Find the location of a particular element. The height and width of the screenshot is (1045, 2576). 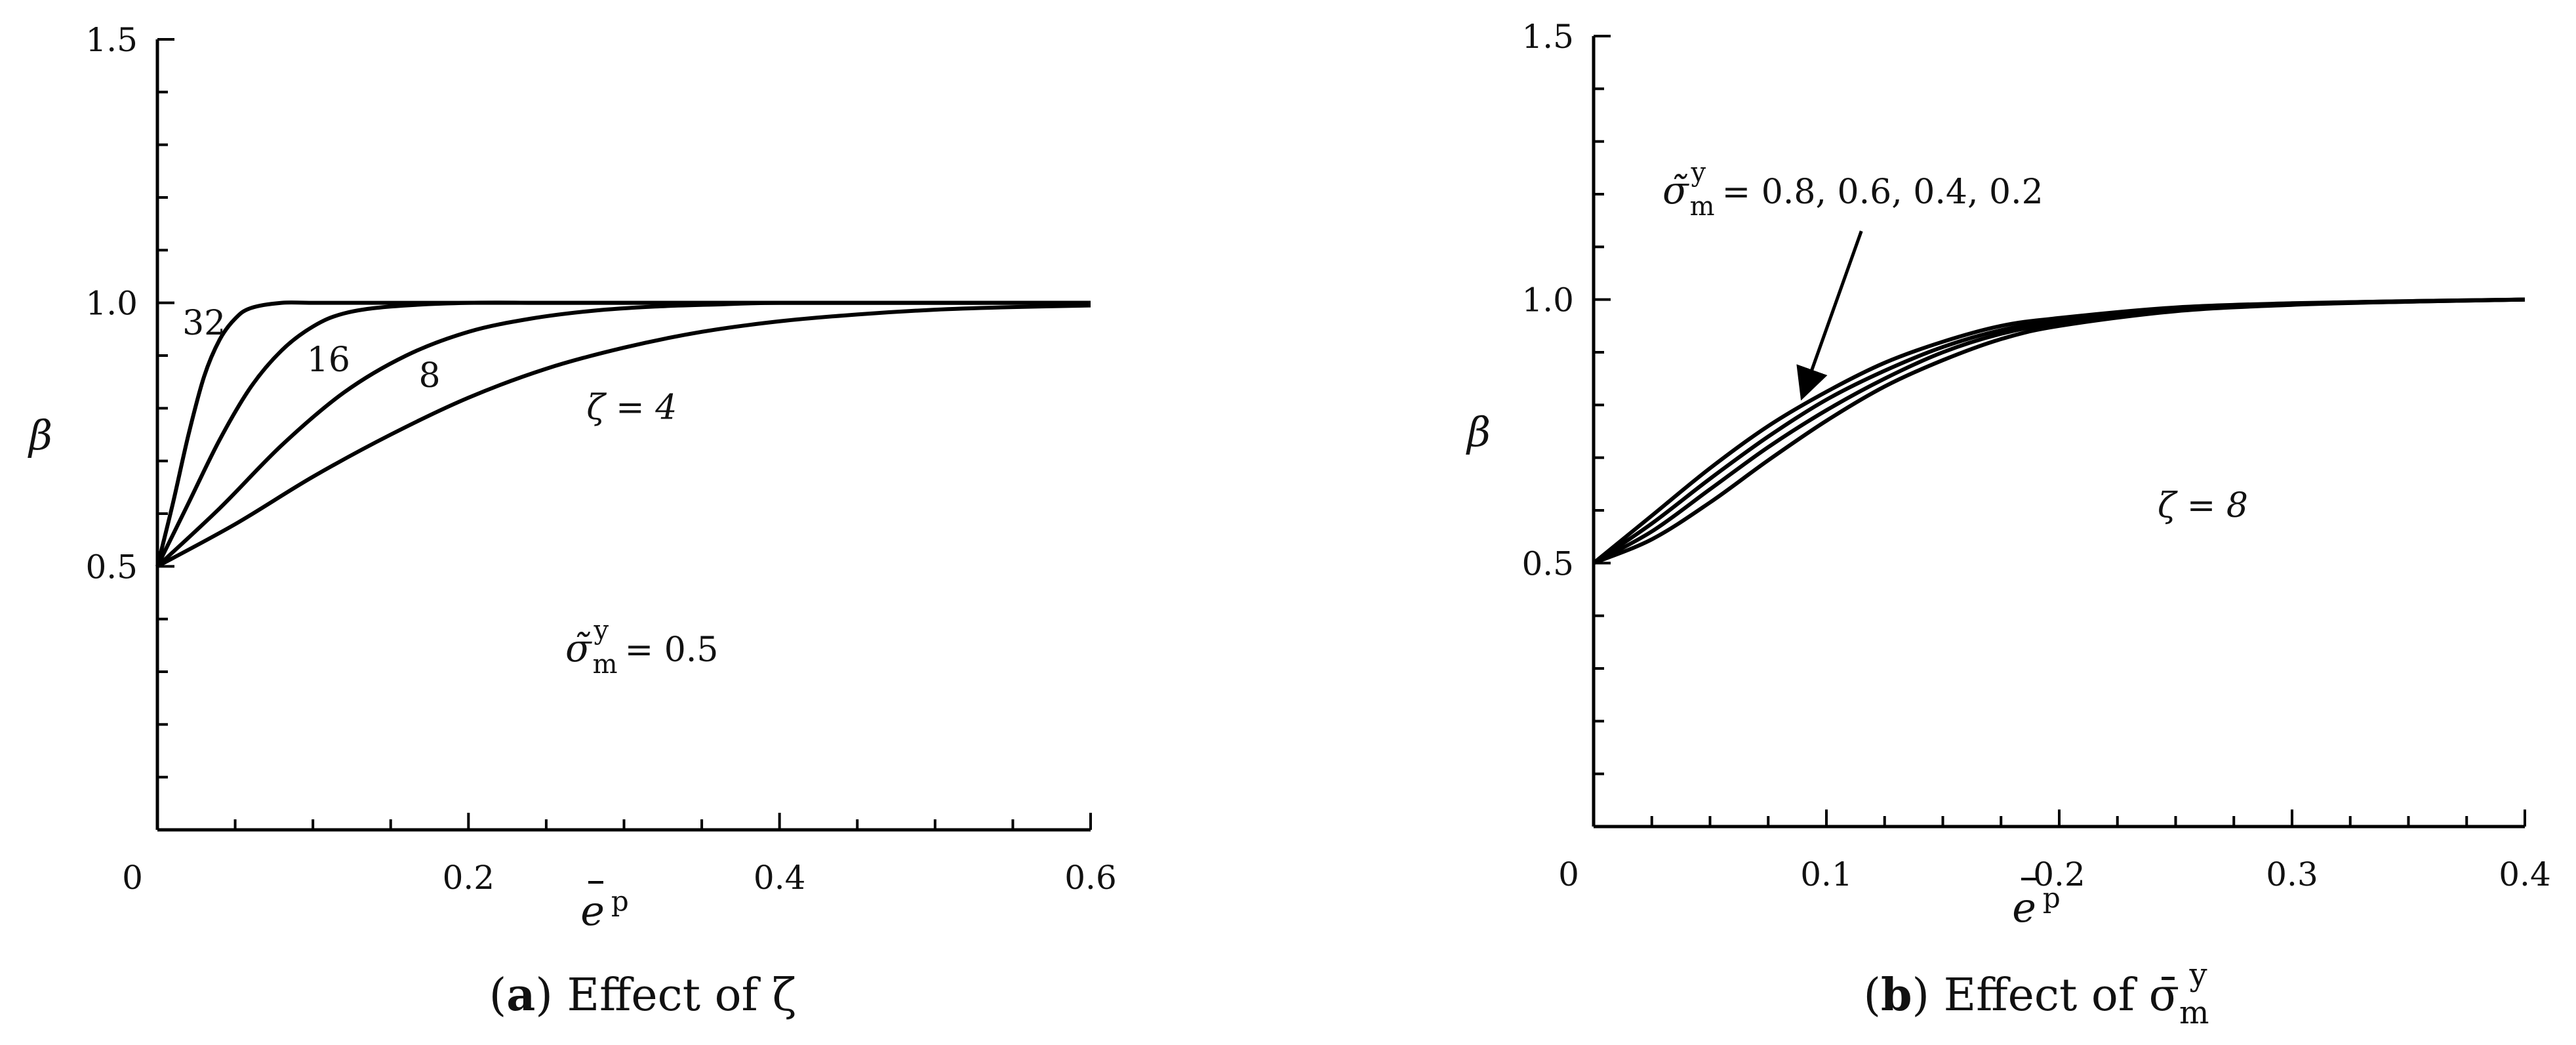

panel-b-caption-text: Effect of σ̄ is located at coordinates (2061, 995).